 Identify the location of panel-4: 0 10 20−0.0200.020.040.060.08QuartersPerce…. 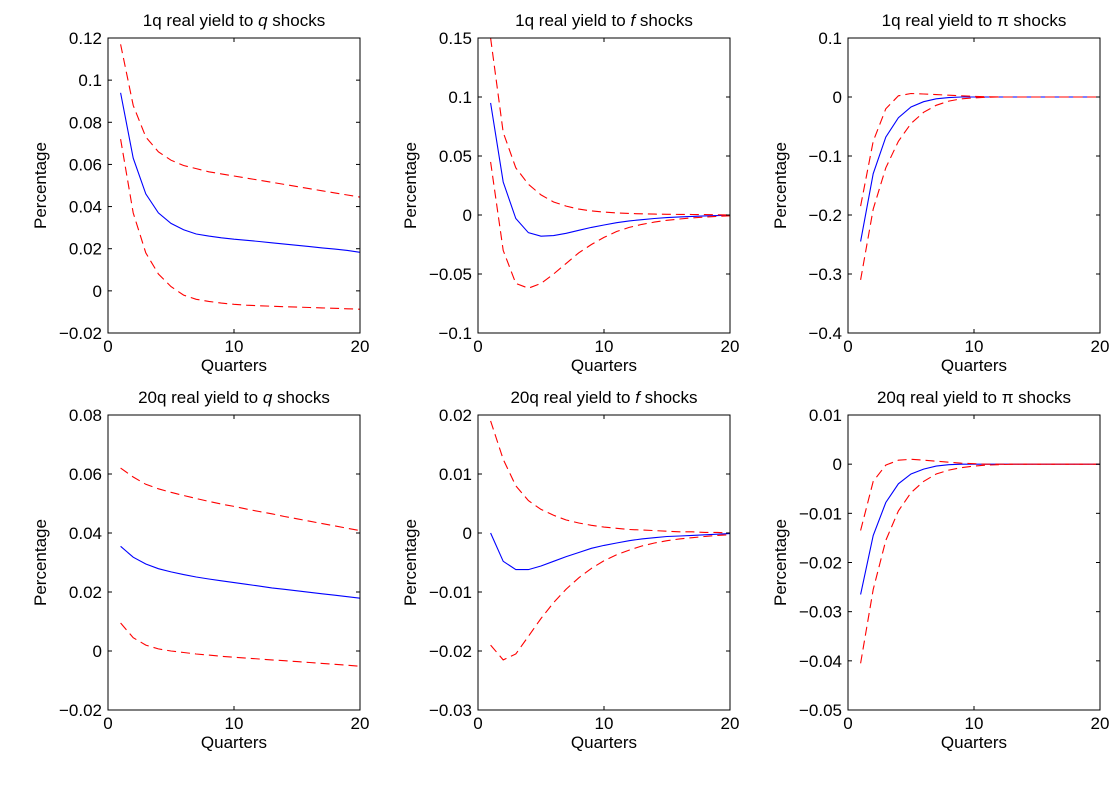
(200, 570).